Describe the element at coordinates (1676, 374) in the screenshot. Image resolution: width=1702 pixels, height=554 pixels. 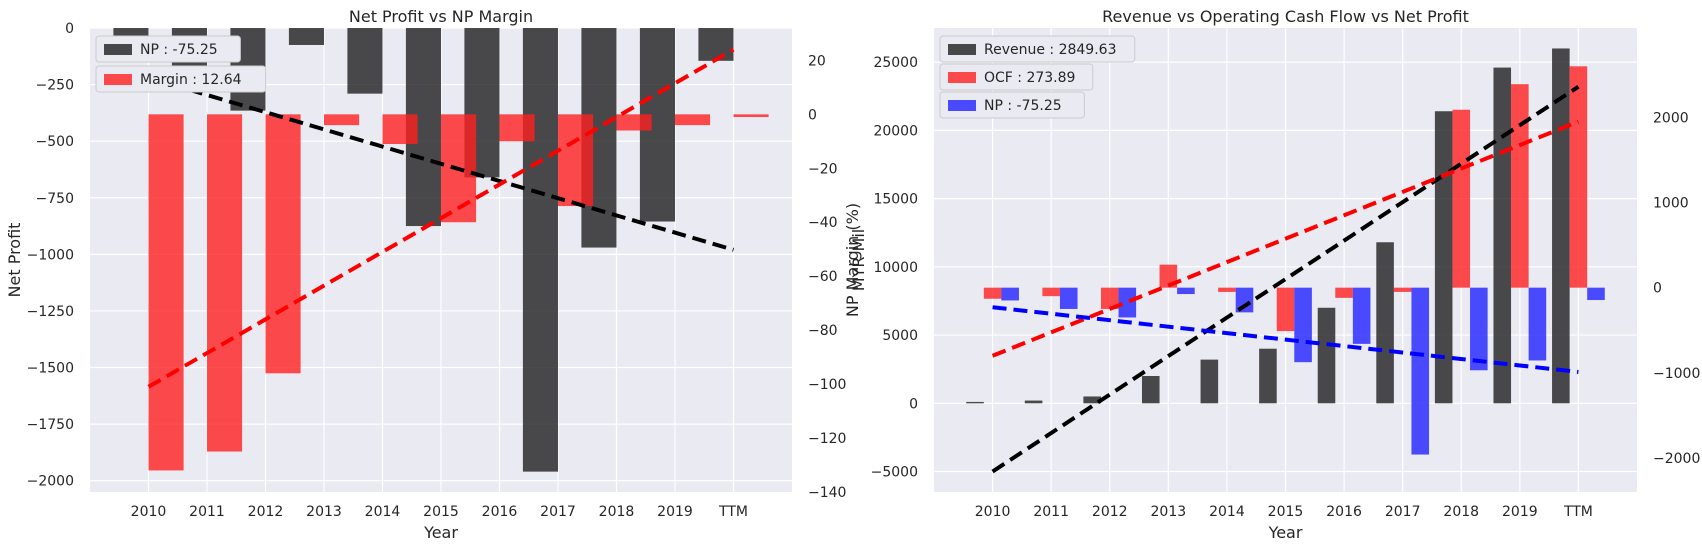
I see `y2-tick-label: −1000` at that location.